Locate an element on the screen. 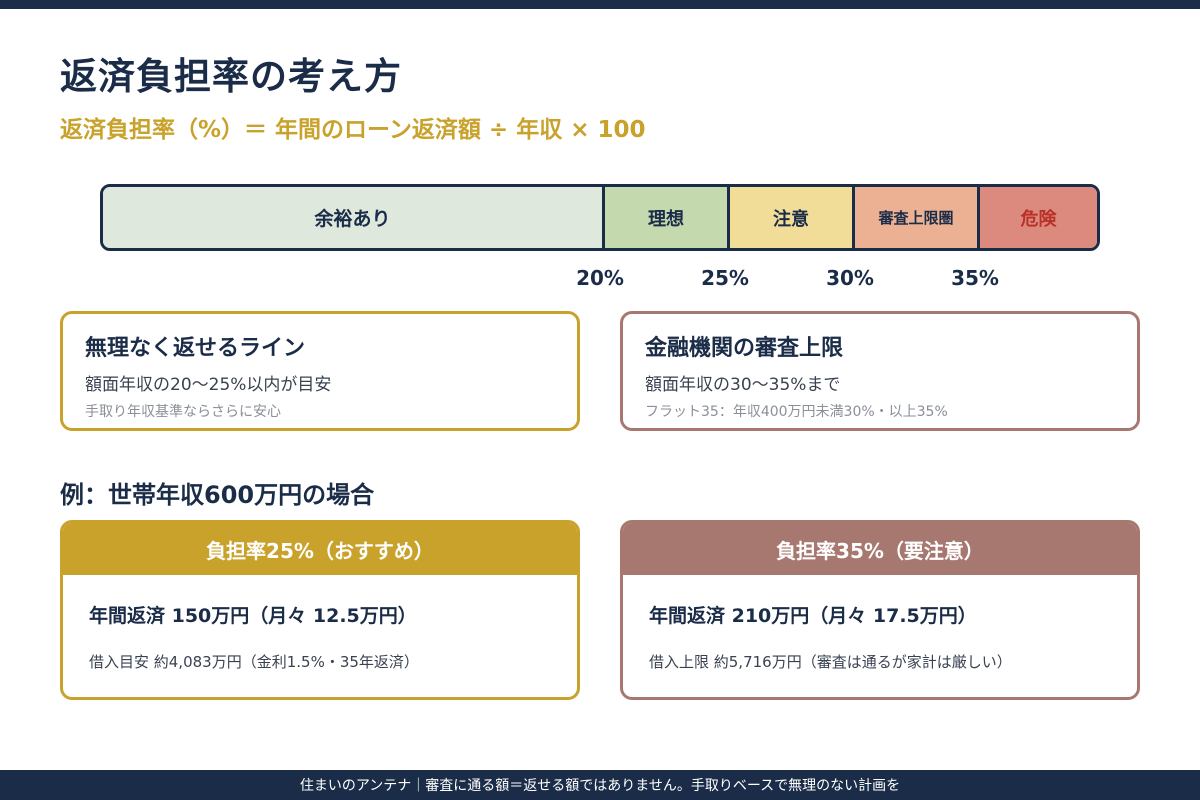 The image size is (1200, 800). example-card-main: 年間返済 210万円（月々 17.5万円） is located at coordinates (813, 616).